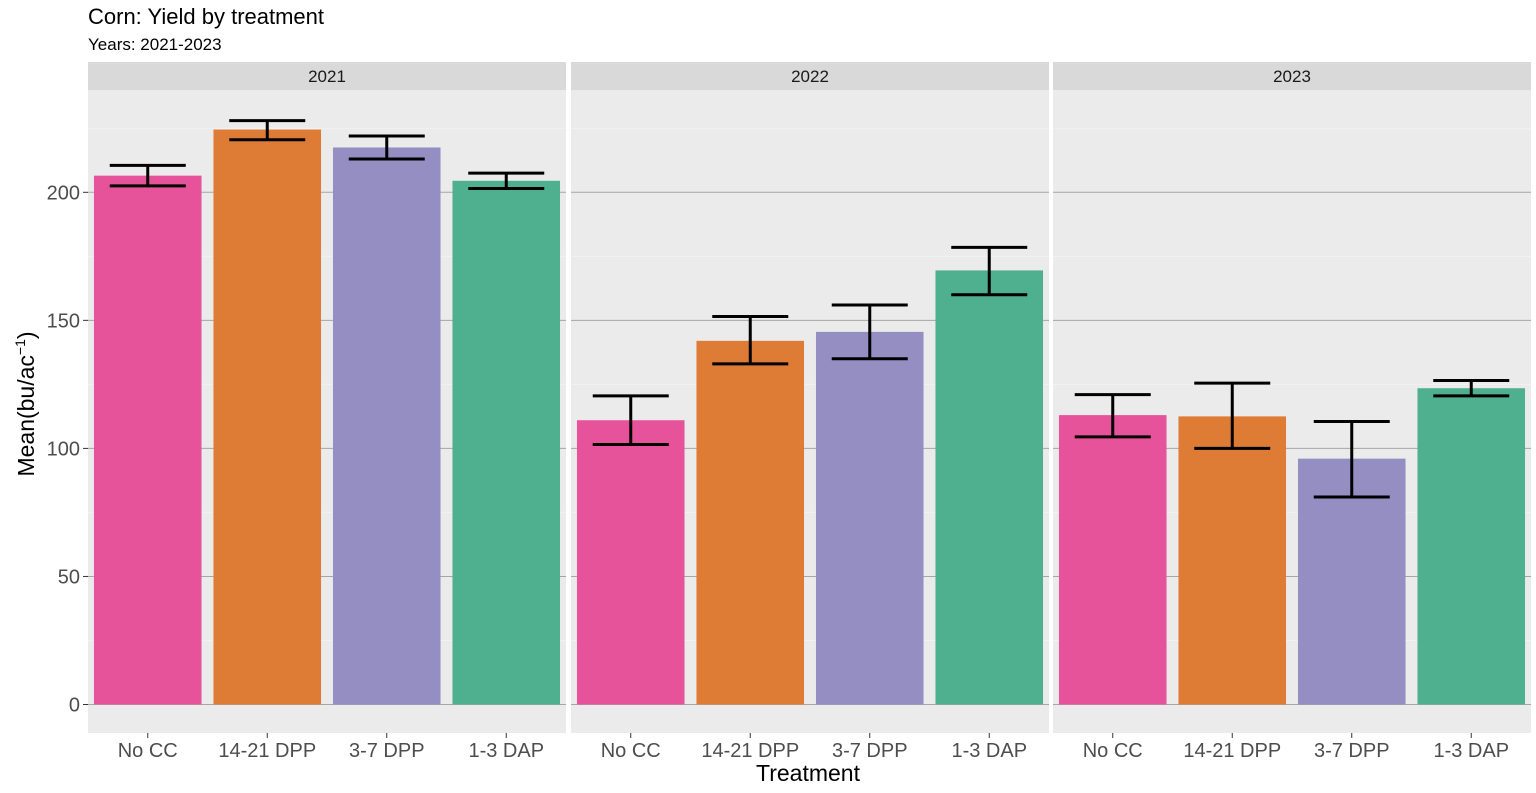  I want to click on facet-strip-label: 2023, so click(1292, 76).